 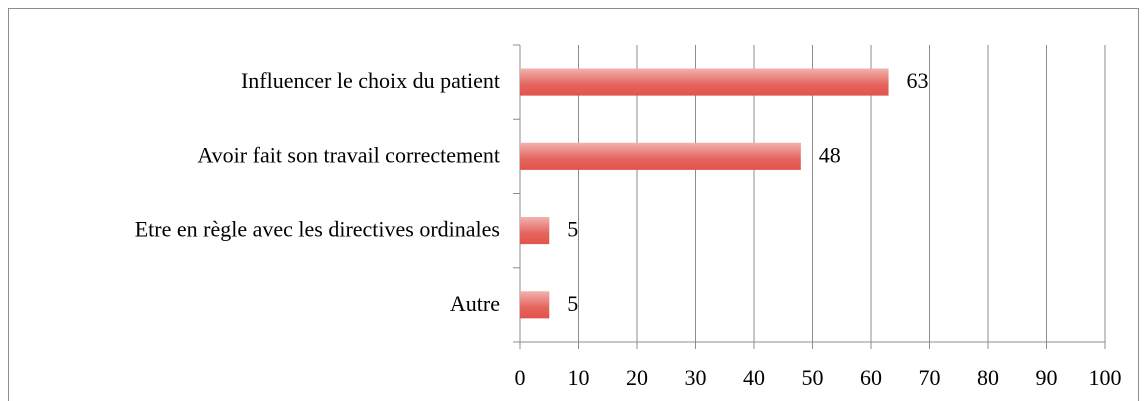 I want to click on y-tick-label: Autre, so click(x=475, y=303).